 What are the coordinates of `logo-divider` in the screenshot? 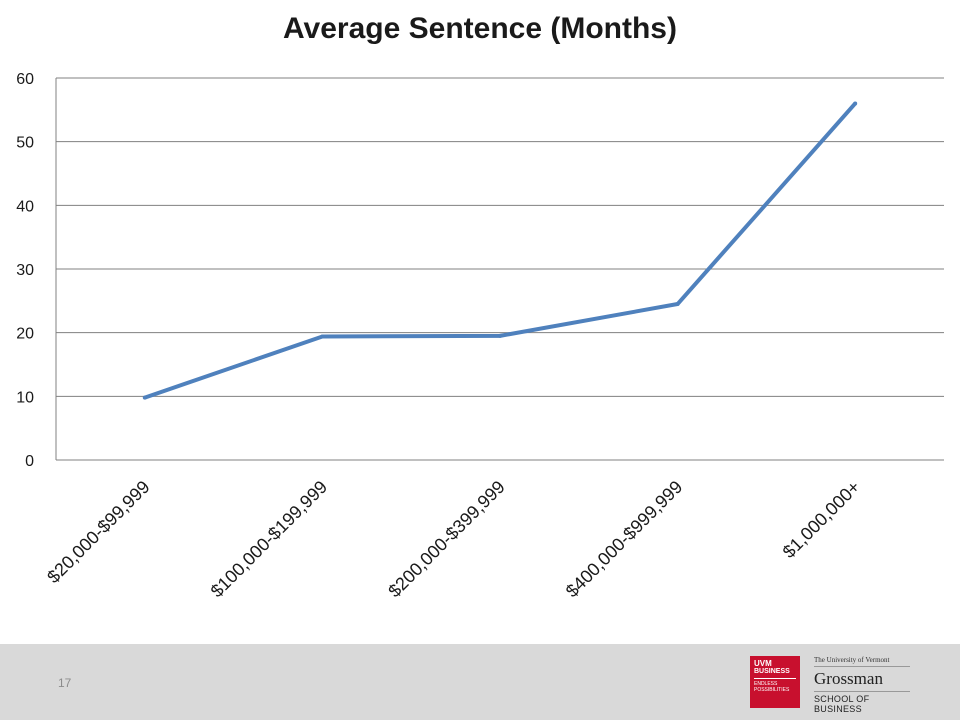 It's located at (775, 678).